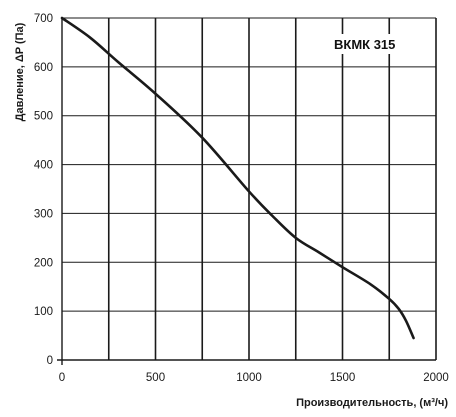 This screenshot has width=456, height=417. I want to click on y-tick-label: 500, so click(43, 117).